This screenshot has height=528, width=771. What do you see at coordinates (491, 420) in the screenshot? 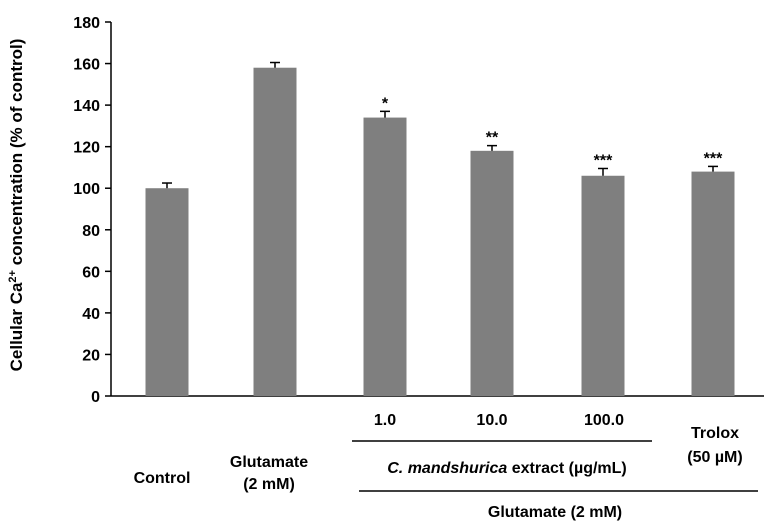
I see `category-label-dose-10: 10.0` at bounding box center [491, 420].